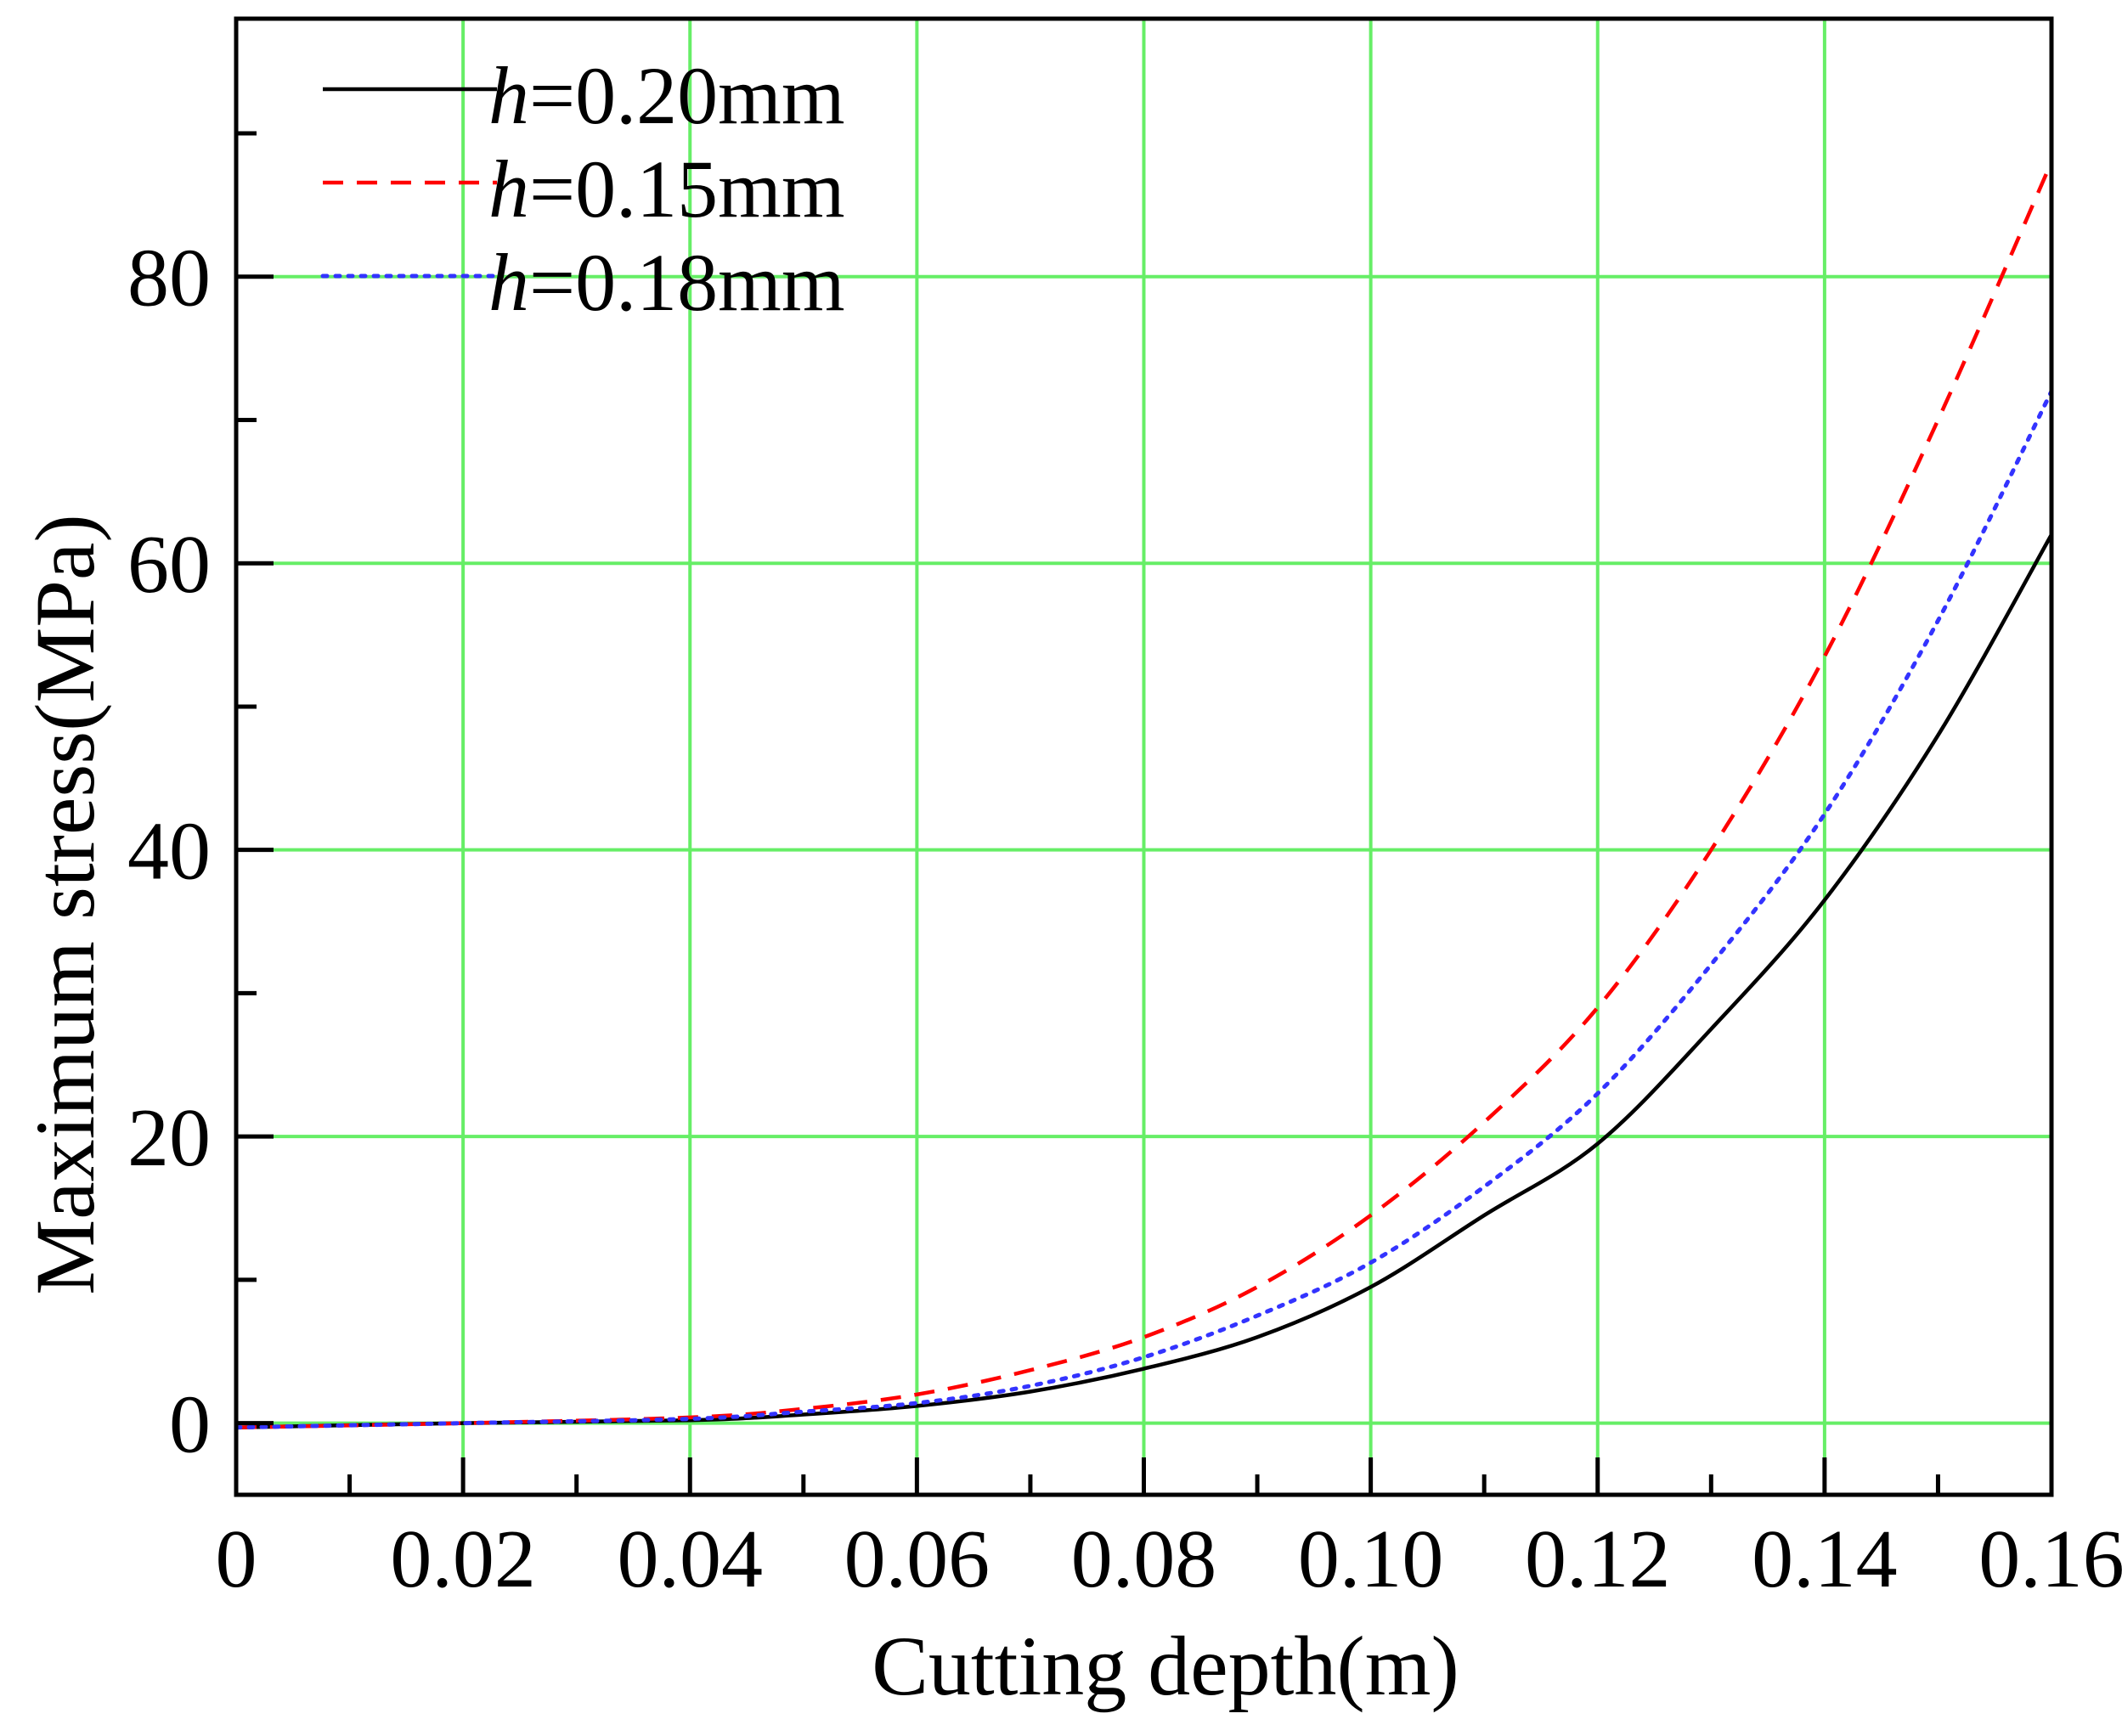  I want to click on y-tick-label: 80, so click(169, 278).